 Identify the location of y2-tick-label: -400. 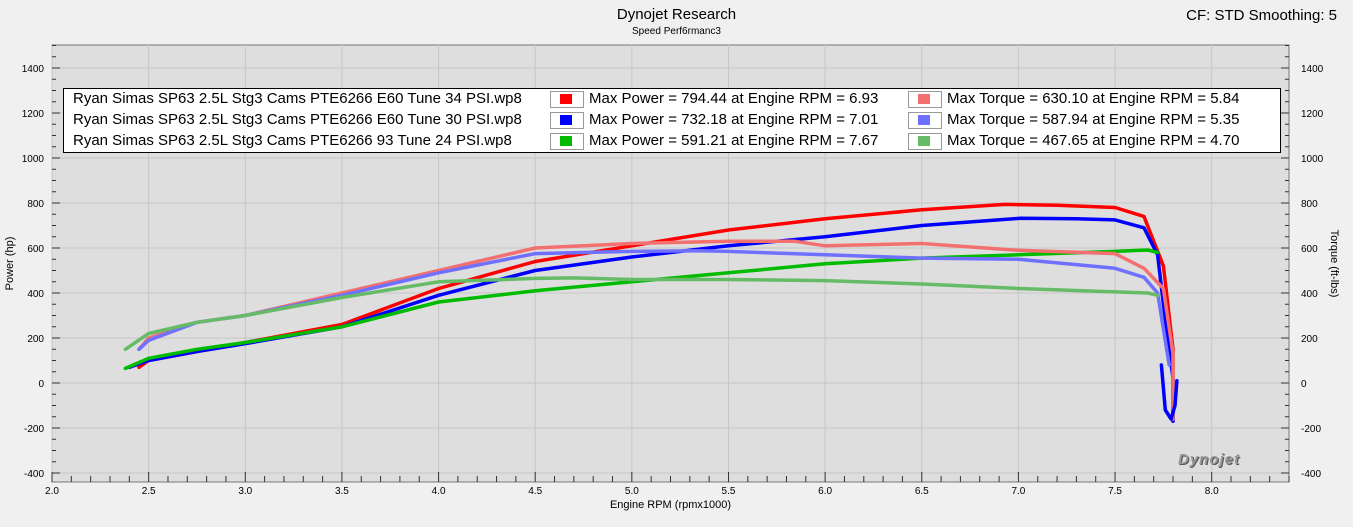
(1311, 474).